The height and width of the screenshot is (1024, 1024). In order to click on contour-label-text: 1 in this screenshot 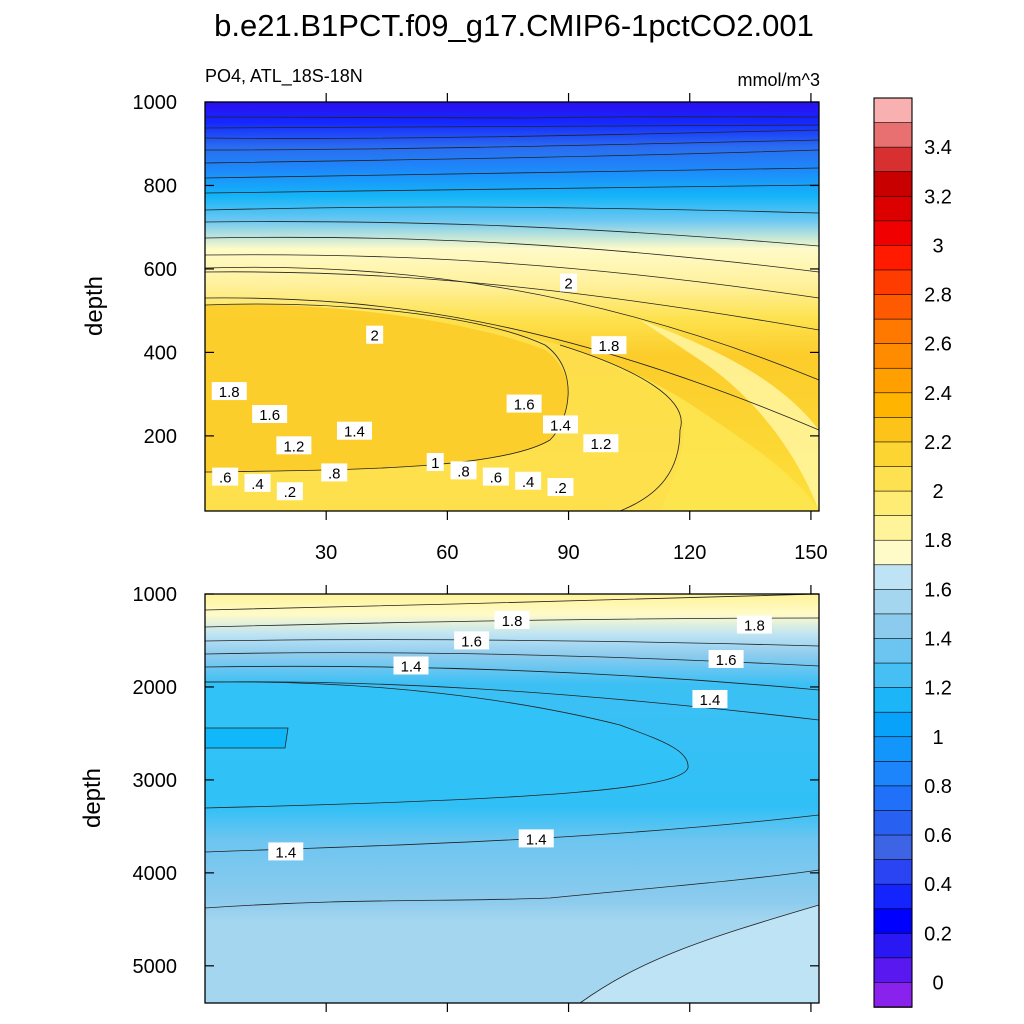, I will do `click(435, 463)`.